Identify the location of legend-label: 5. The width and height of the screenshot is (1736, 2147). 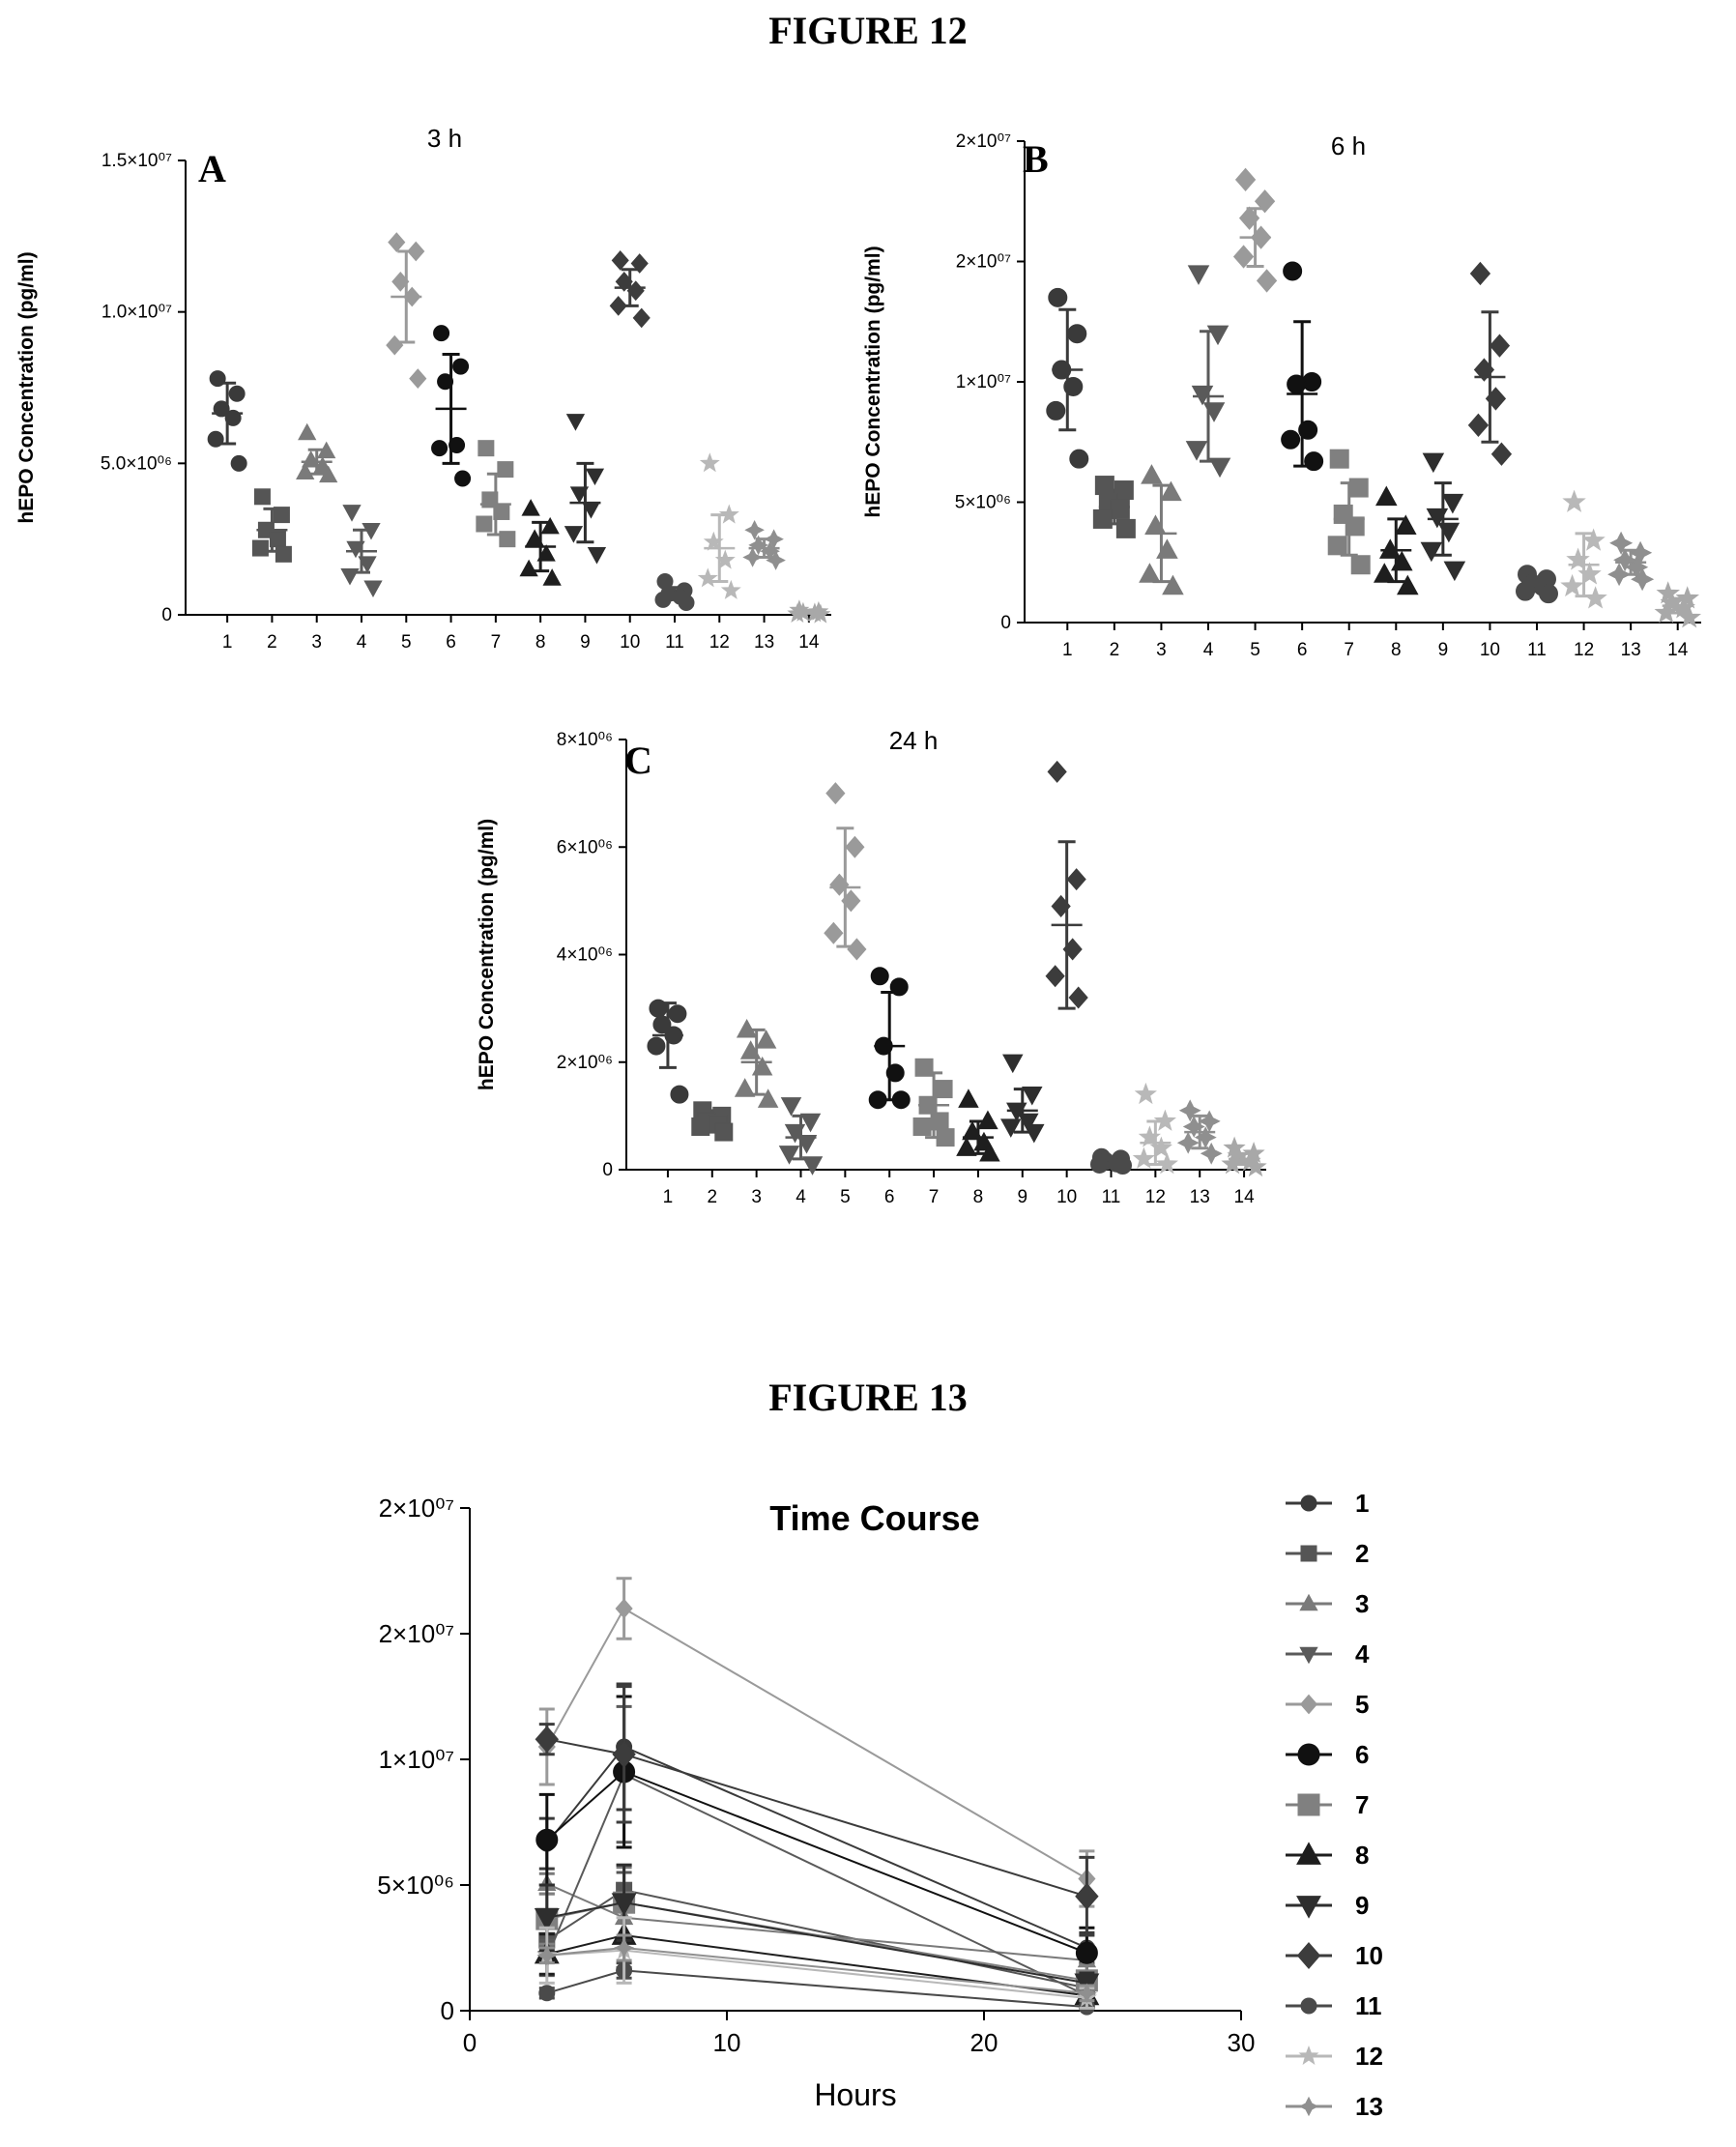
(1362, 1705).